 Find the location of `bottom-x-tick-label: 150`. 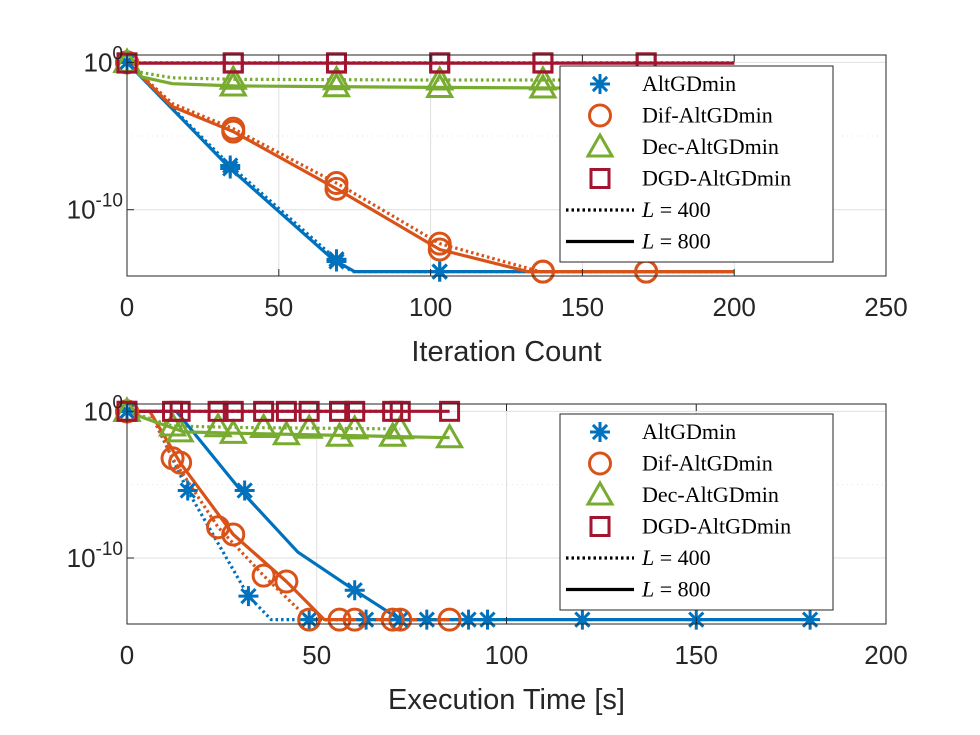

bottom-x-tick-label: 150 is located at coordinates (696, 655).